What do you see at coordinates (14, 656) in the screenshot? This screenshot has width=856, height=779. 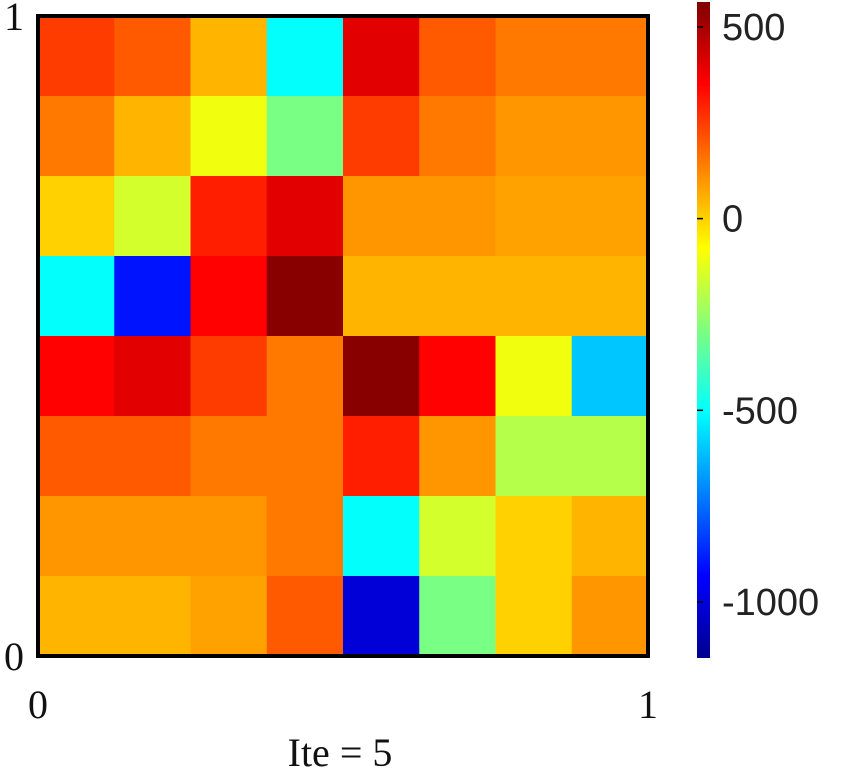 I see `y-tick-label: 0` at bounding box center [14, 656].